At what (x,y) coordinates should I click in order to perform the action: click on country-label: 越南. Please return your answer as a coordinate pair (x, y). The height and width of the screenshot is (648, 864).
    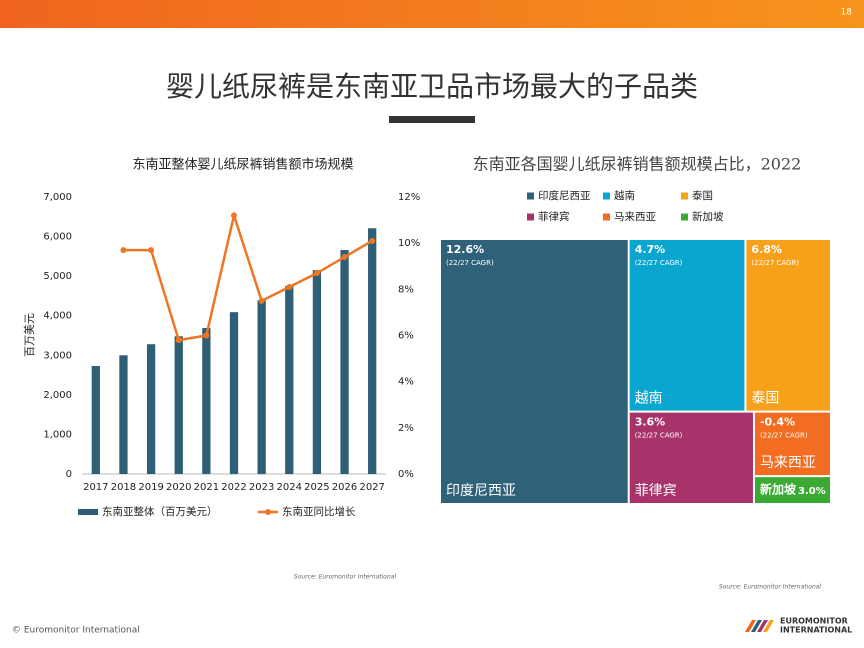
    Looking at the image, I should click on (649, 399).